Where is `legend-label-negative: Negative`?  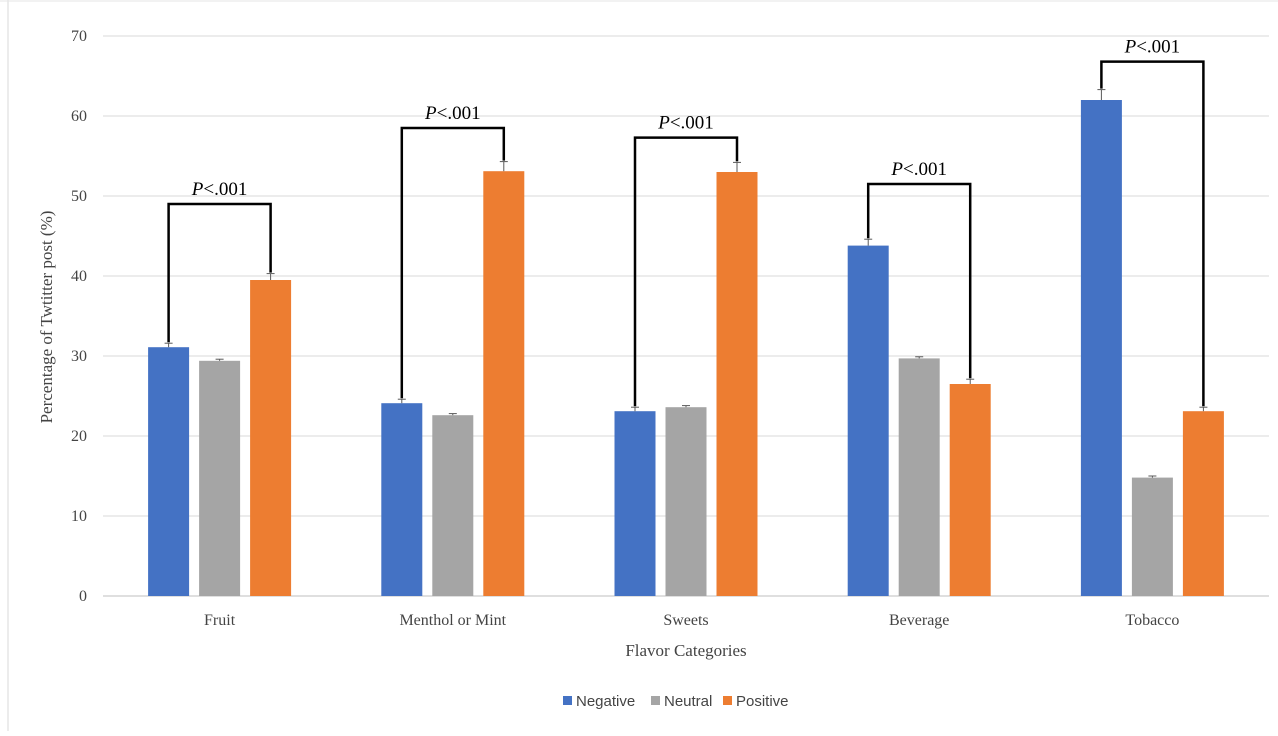
legend-label-negative: Negative is located at coordinates (605, 701).